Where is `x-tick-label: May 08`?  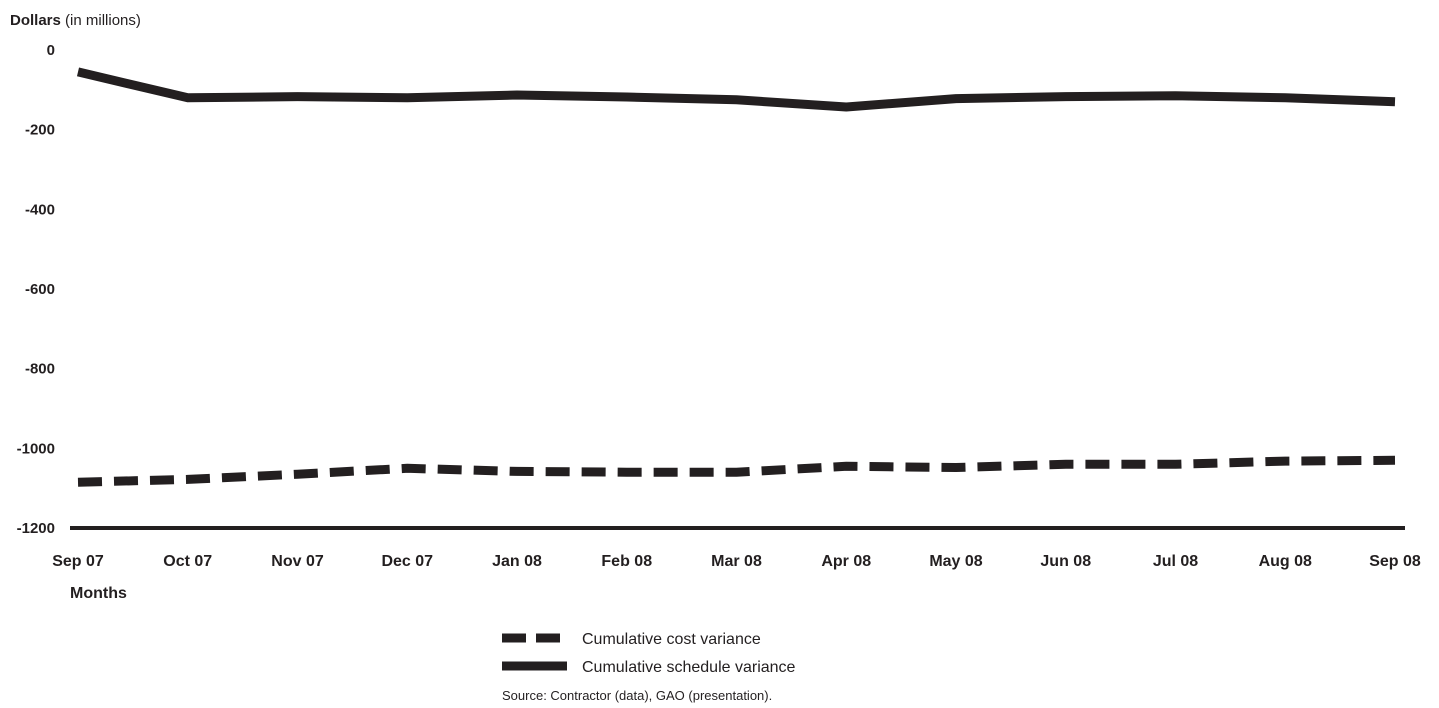 x-tick-label: May 08 is located at coordinates (955, 561).